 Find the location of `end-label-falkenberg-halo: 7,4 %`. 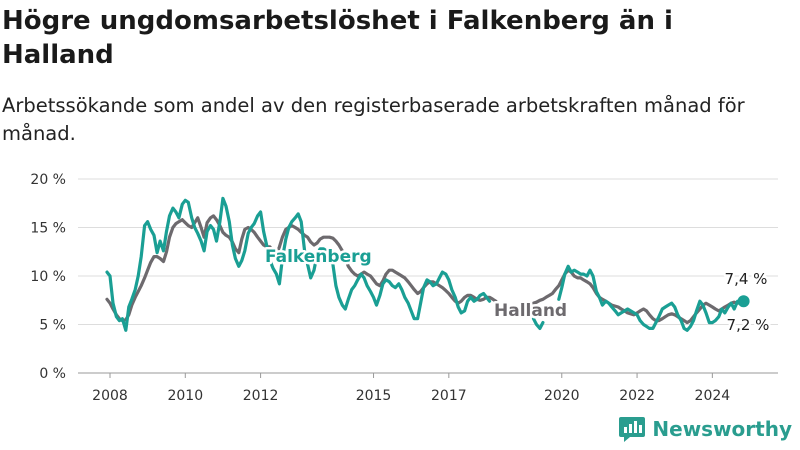

end-label-falkenberg-halo: 7,4 % is located at coordinates (746, 279).